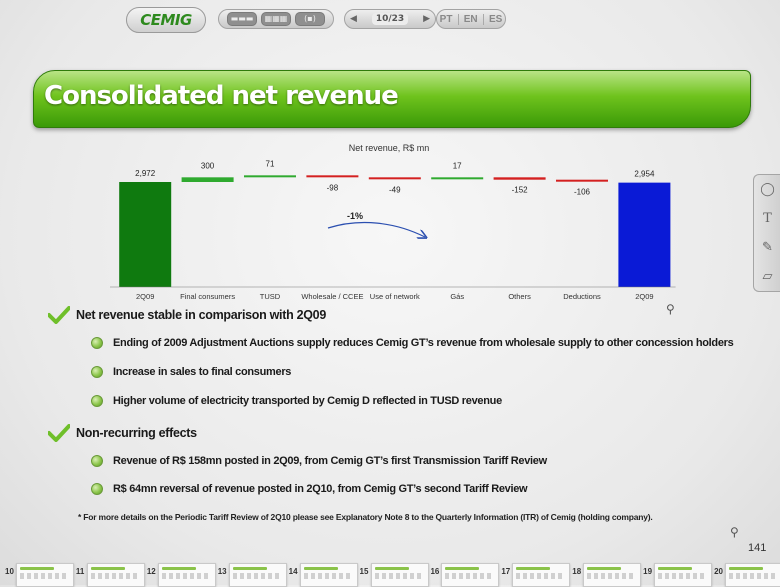 The height and width of the screenshot is (587, 780). Describe the element at coordinates (767, 218) in the screenshot. I see `text-icon: T` at that location.